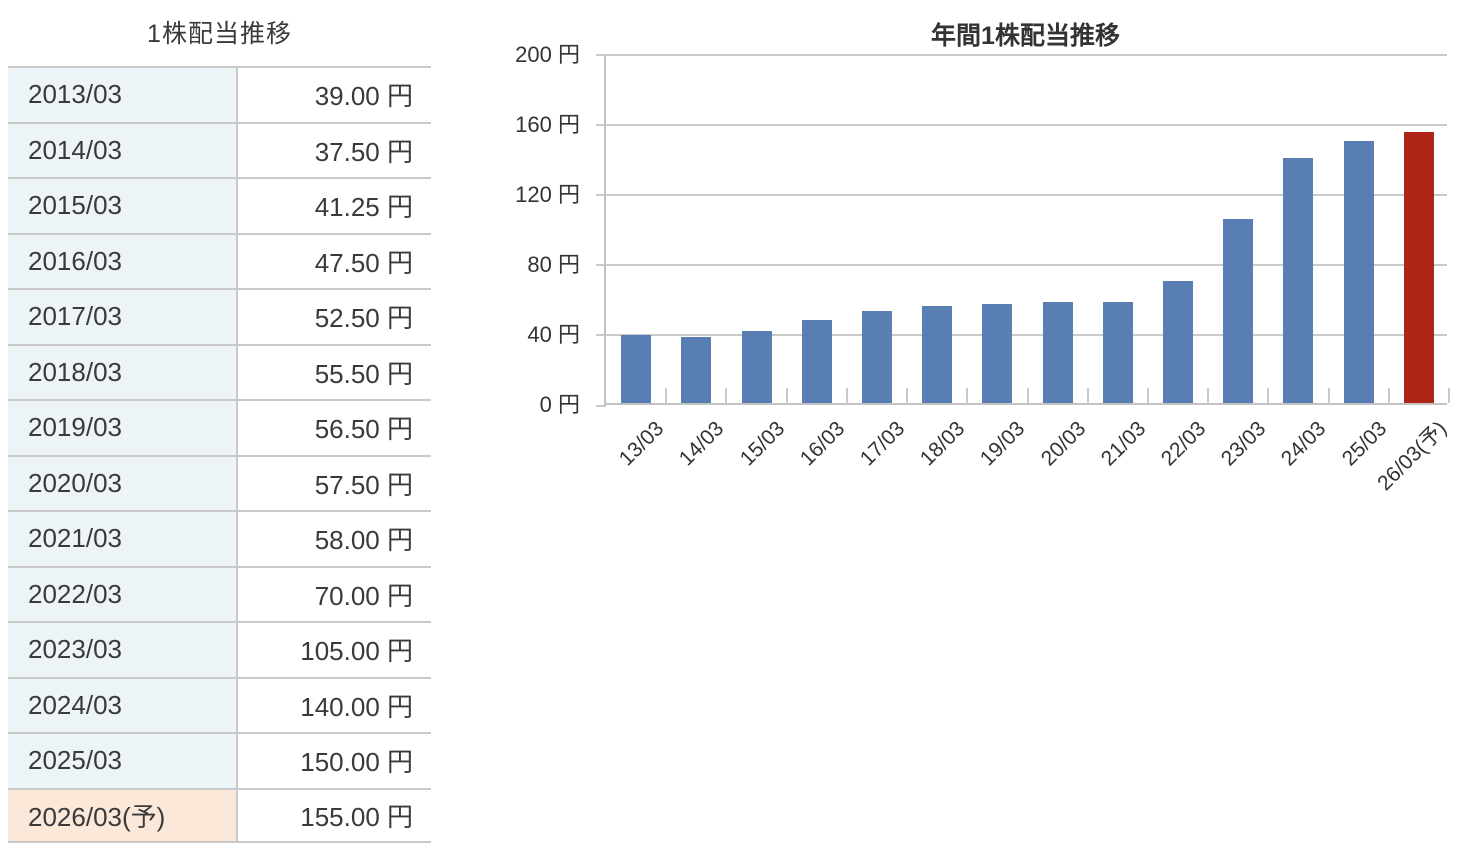  I want to click on chart-title: 年間1株配当推移, so click(1025, 36).